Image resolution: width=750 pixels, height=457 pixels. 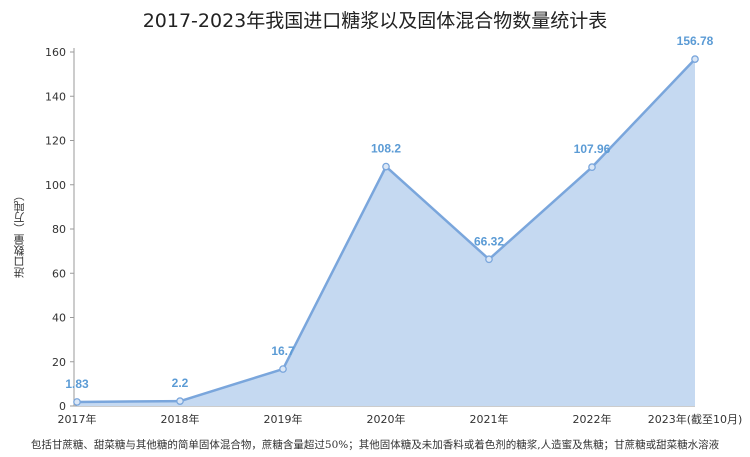 I want to click on x-tick-label: 2023年(截至10月), so click(x=695, y=419).